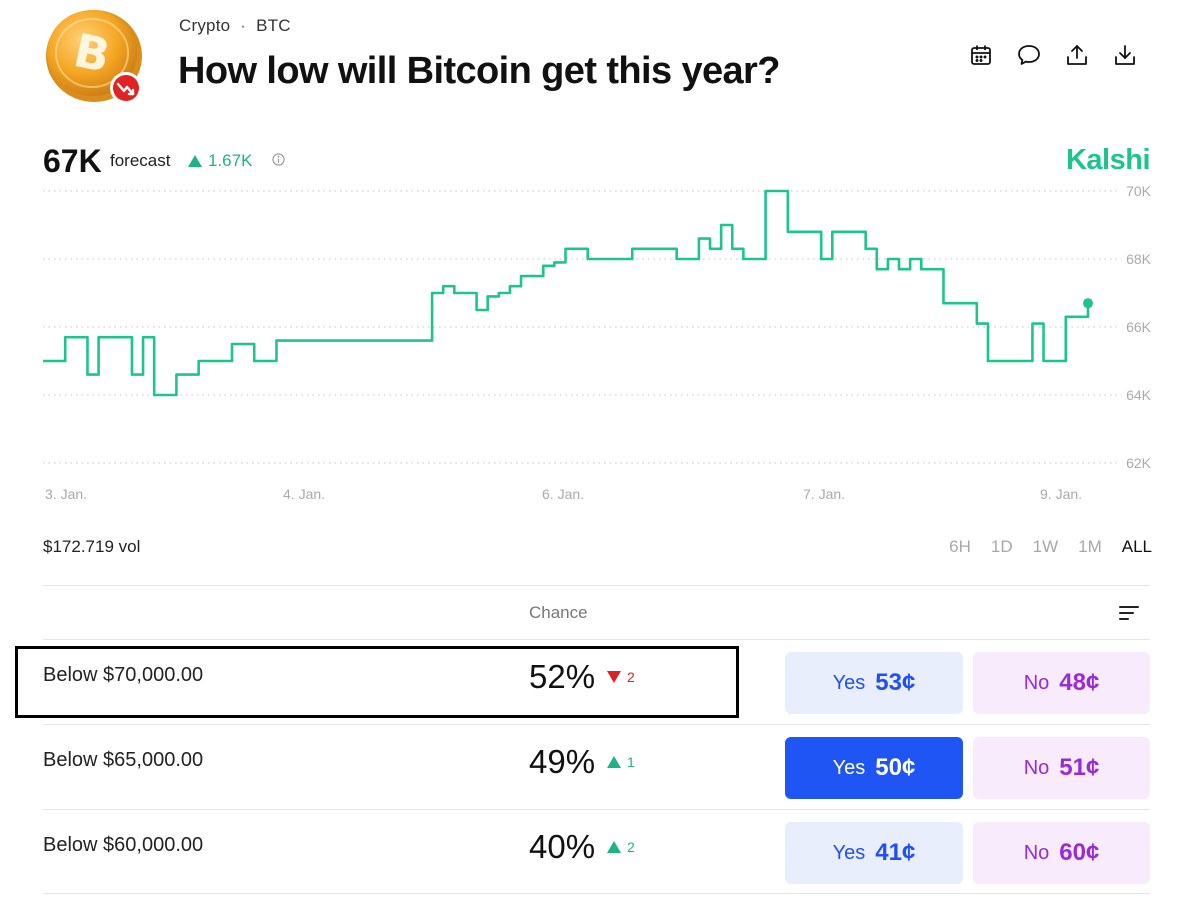 The height and width of the screenshot is (901, 1200). Describe the element at coordinates (960, 546) in the screenshot. I see `range-6h: 6H` at that location.